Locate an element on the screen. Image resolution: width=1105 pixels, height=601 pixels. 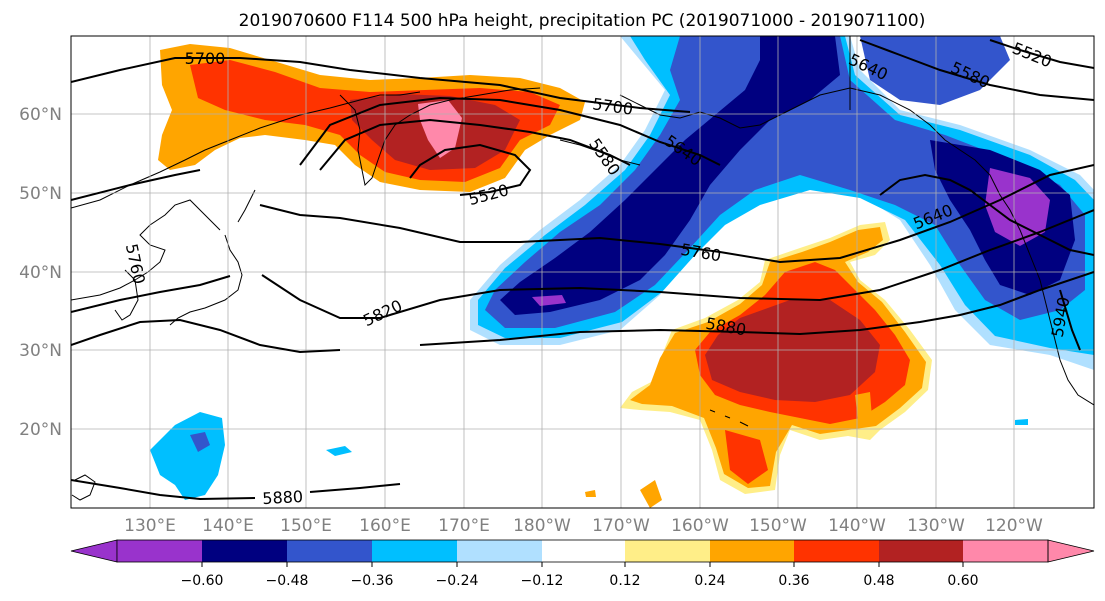
contour-5940-east is located at coordinates (1070, 320).